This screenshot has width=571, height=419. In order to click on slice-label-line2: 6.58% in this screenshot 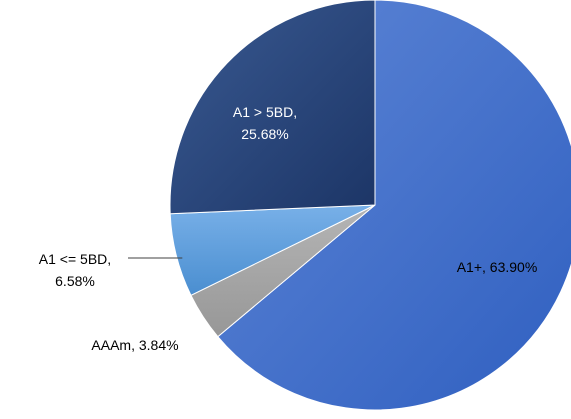, I will do `click(75, 281)`.